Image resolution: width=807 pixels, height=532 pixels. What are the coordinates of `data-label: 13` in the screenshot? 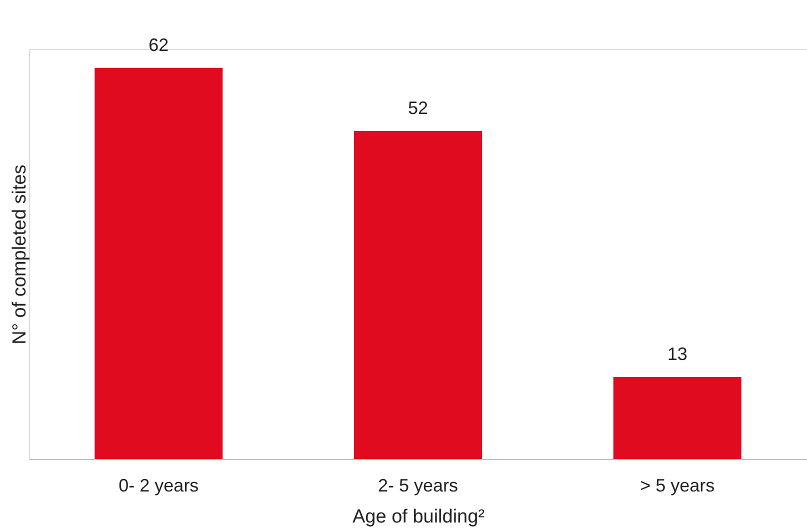 It's located at (677, 354).